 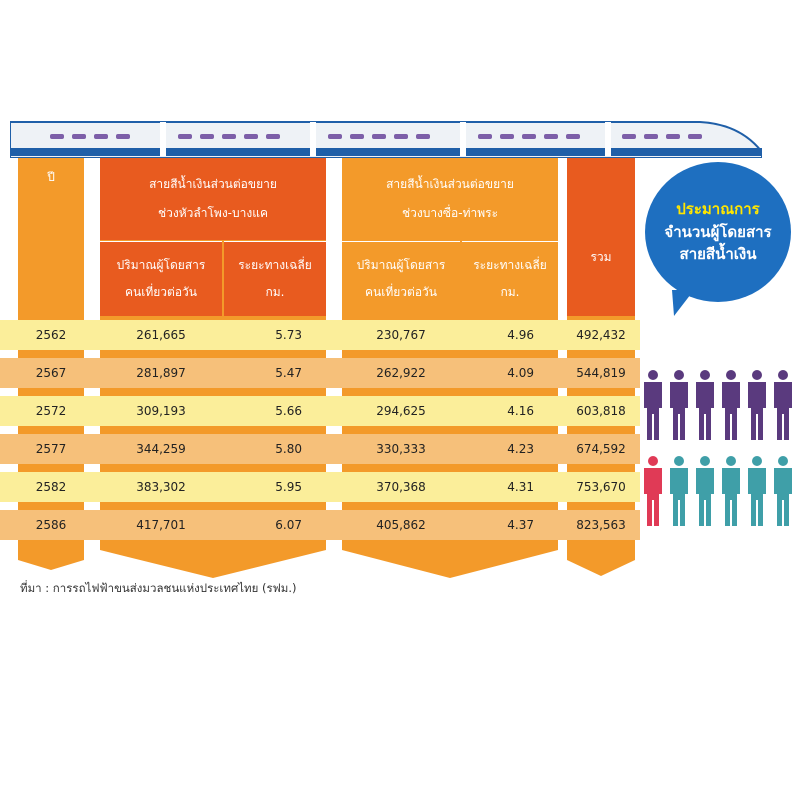 What do you see at coordinates (601, 373) in the screenshot?
I see `value-cell: 544,819` at bounding box center [601, 373].